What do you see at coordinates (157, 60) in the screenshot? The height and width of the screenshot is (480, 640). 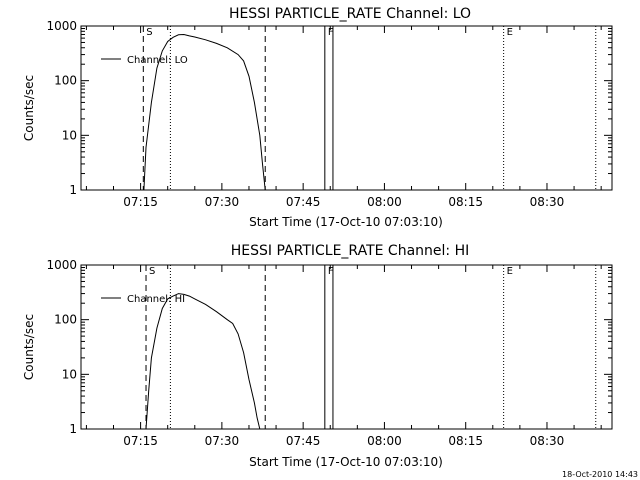 I see `legend-label: Channel: LO` at bounding box center [157, 60].